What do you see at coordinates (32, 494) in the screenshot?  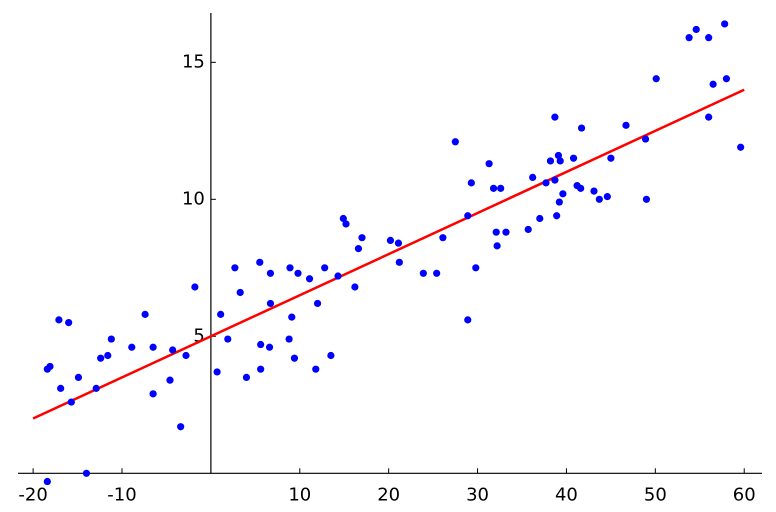 I see `x-tick-label: -20` at bounding box center [32, 494].